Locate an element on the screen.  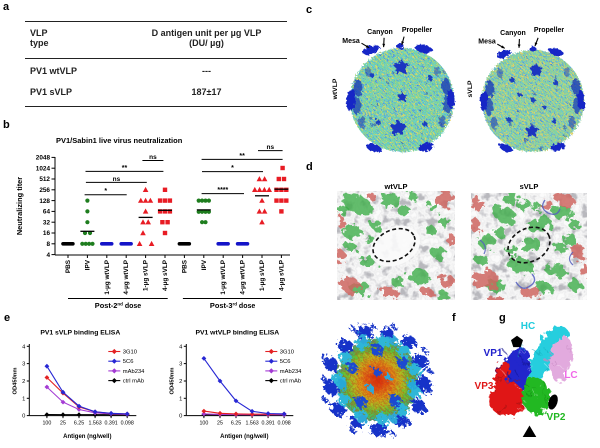
svg-text: Post-2nd dose is located at coordinates (118, 305).